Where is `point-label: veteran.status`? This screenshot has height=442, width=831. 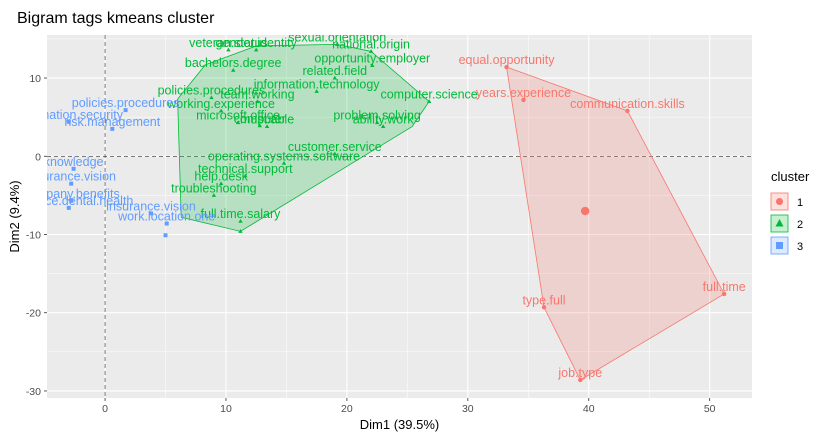
point-label: veteran.status is located at coordinates (228, 43).